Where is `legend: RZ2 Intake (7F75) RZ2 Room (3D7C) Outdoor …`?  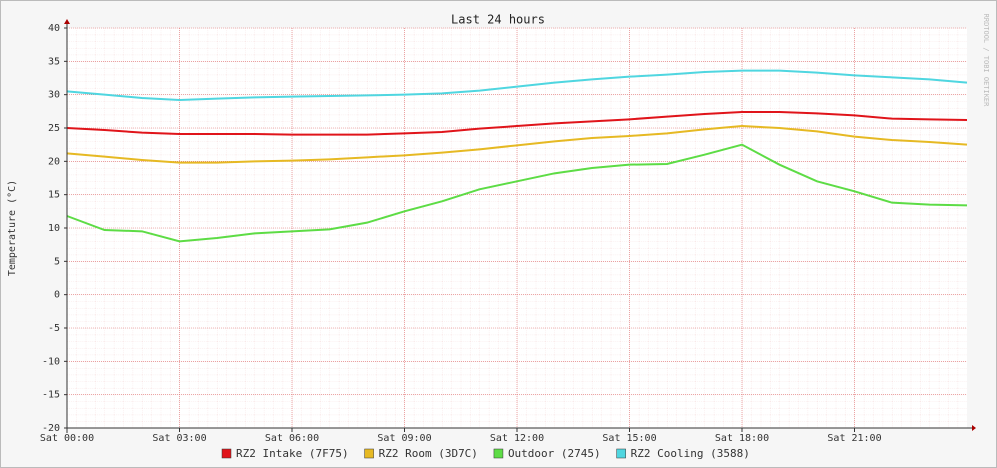 legend: RZ2 Intake (7F75) RZ2 Room (3D7C) Outdoor … is located at coordinates (485, 453).